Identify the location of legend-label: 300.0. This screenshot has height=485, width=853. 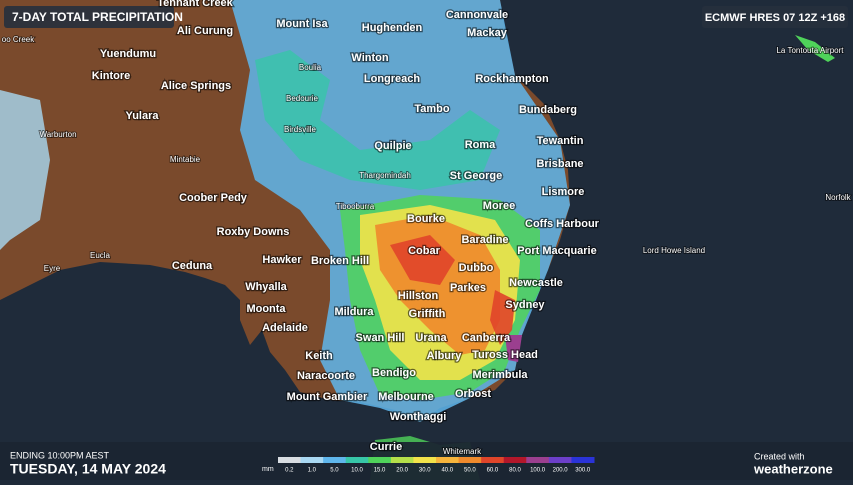
(583, 471).